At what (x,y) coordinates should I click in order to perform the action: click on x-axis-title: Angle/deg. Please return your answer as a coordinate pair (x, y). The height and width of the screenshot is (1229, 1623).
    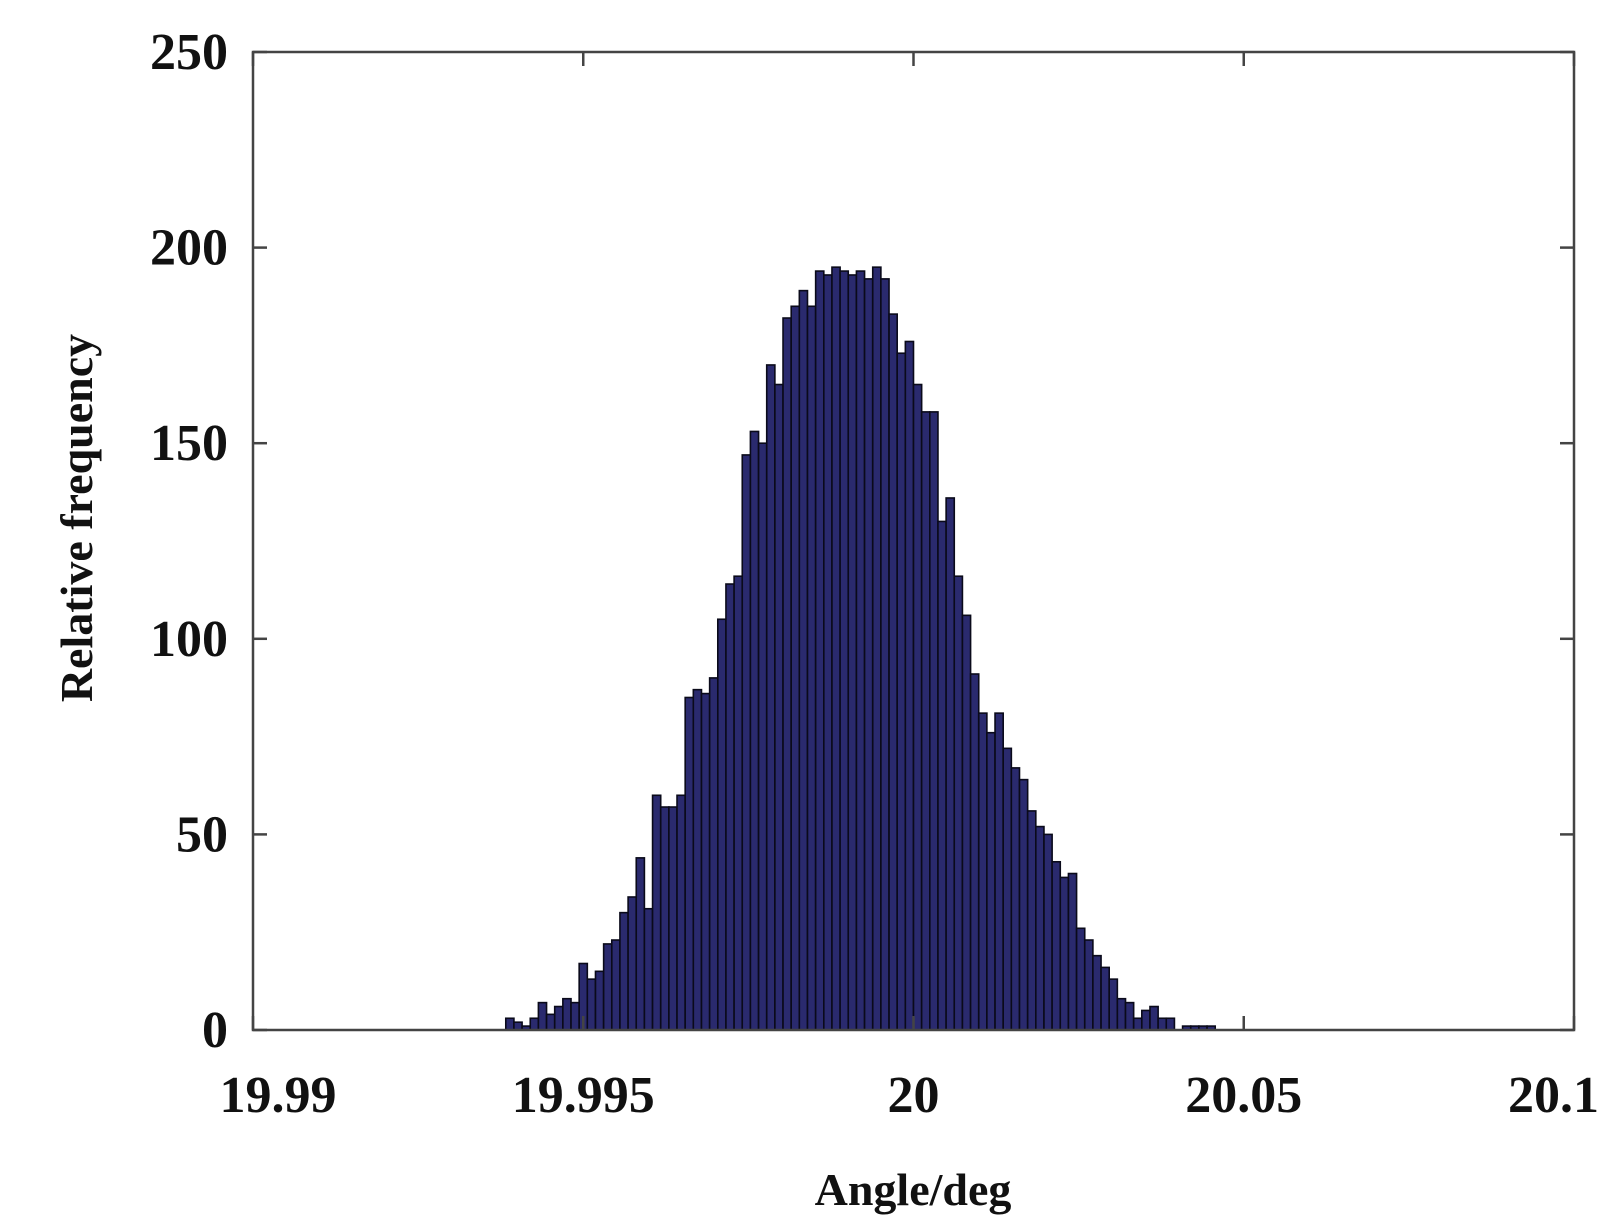
    Looking at the image, I should click on (913, 1189).